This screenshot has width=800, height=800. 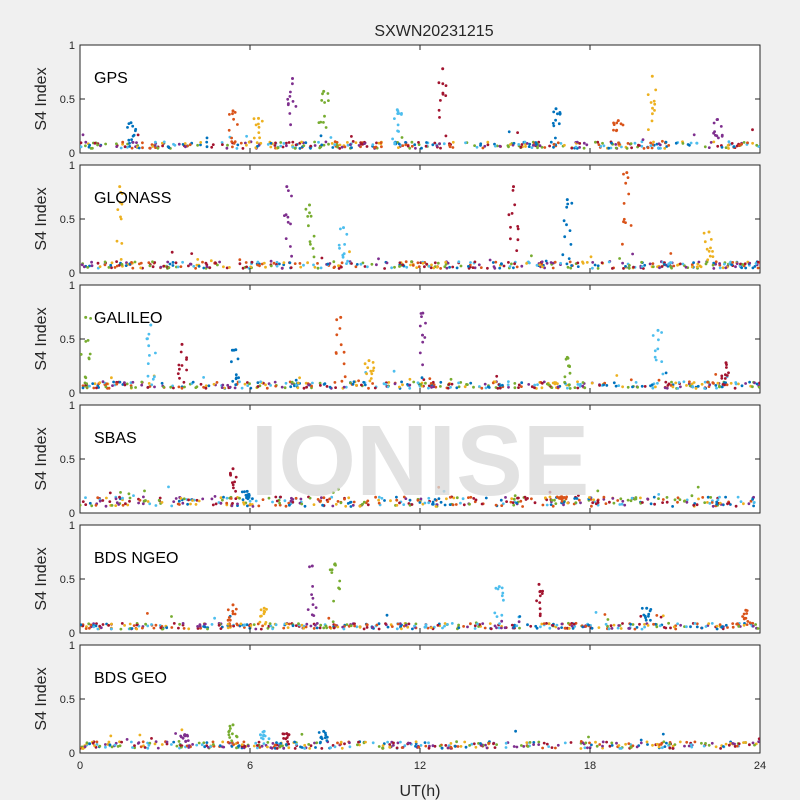 What do you see at coordinates (292, 78) in the screenshot?
I see `peak-point` at bounding box center [292, 78].